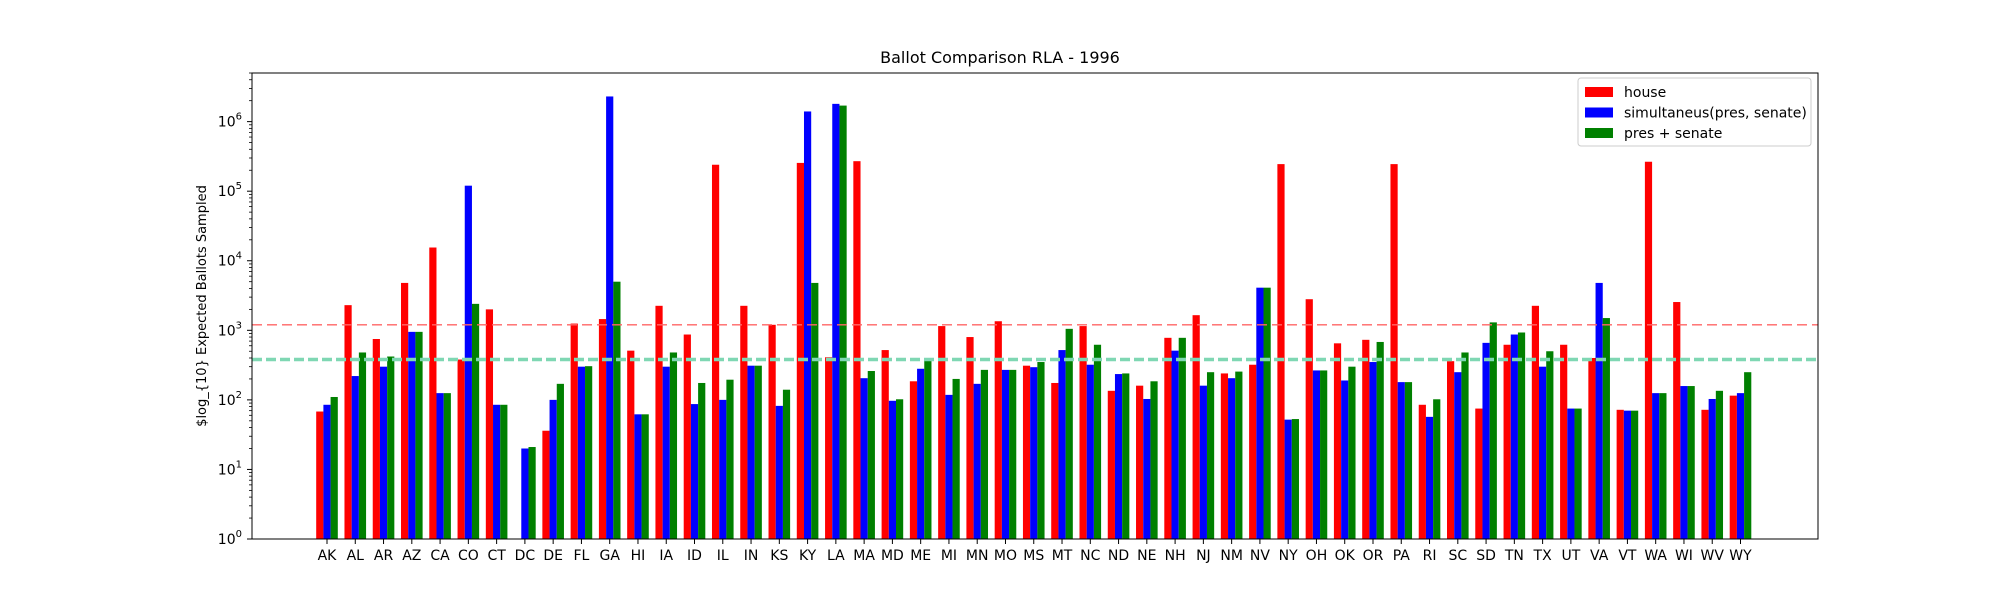 This screenshot has width=2000, height=604. What do you see at coordinates (1231, 556) in the screenshot?
I see `x-tick-label: NM` at bounding box center [1231, 556].